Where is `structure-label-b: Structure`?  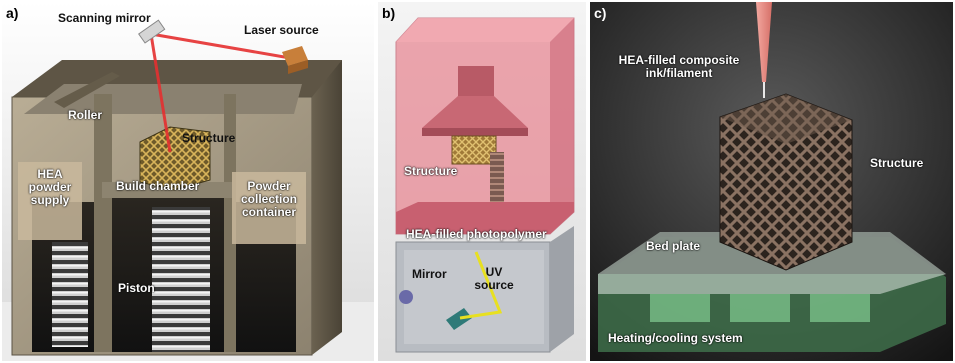 structure-label-b: Structure is located at coordinates (431, 171).